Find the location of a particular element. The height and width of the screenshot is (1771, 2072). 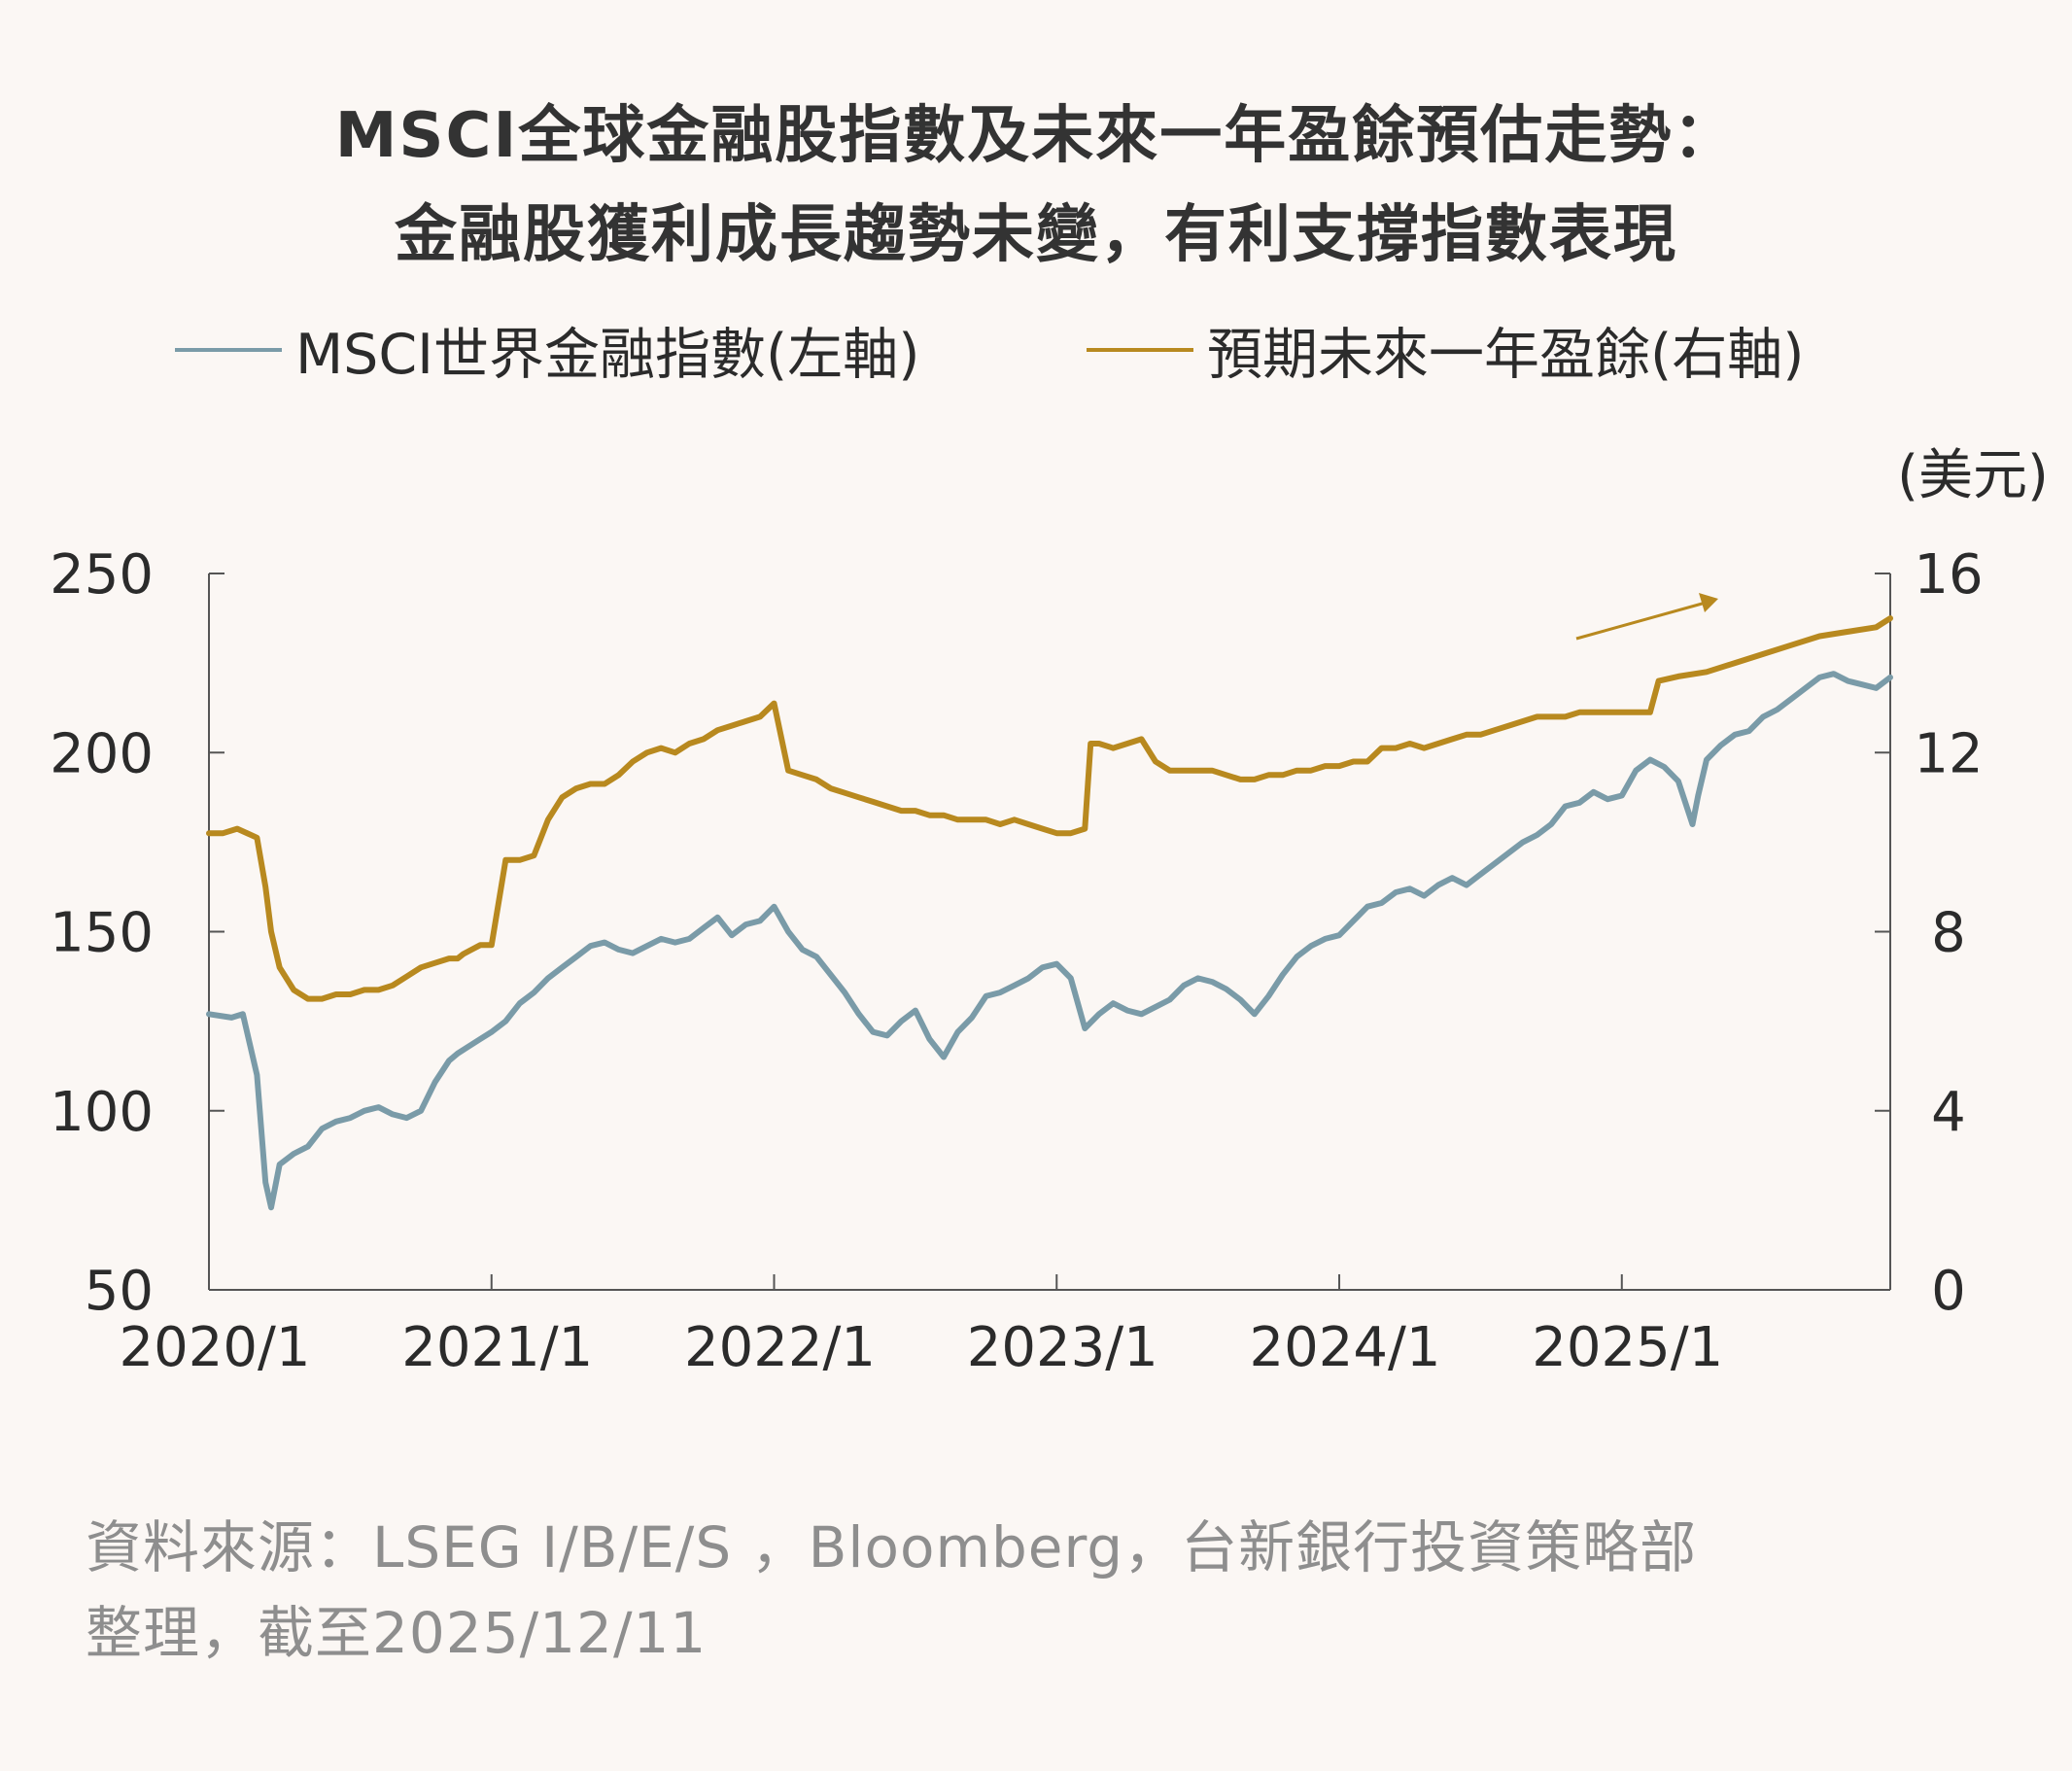

trend-arrow-head is located at coordinates (1709, 603).